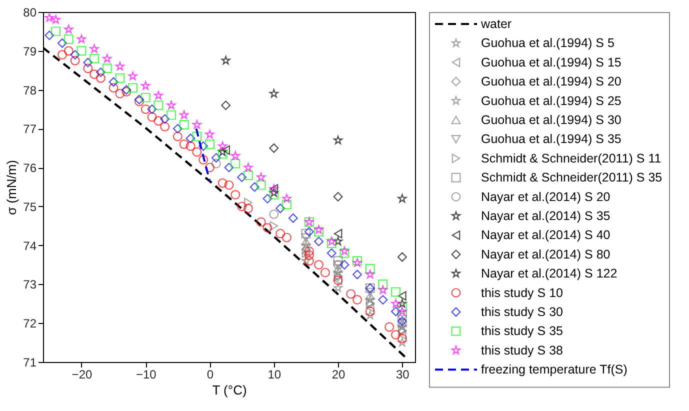  What do you see at coordinates (551, 81) in the screenshot?
I see `legend-label: Guohua et al.(1994) S 20` at bounding box center [551, 81].